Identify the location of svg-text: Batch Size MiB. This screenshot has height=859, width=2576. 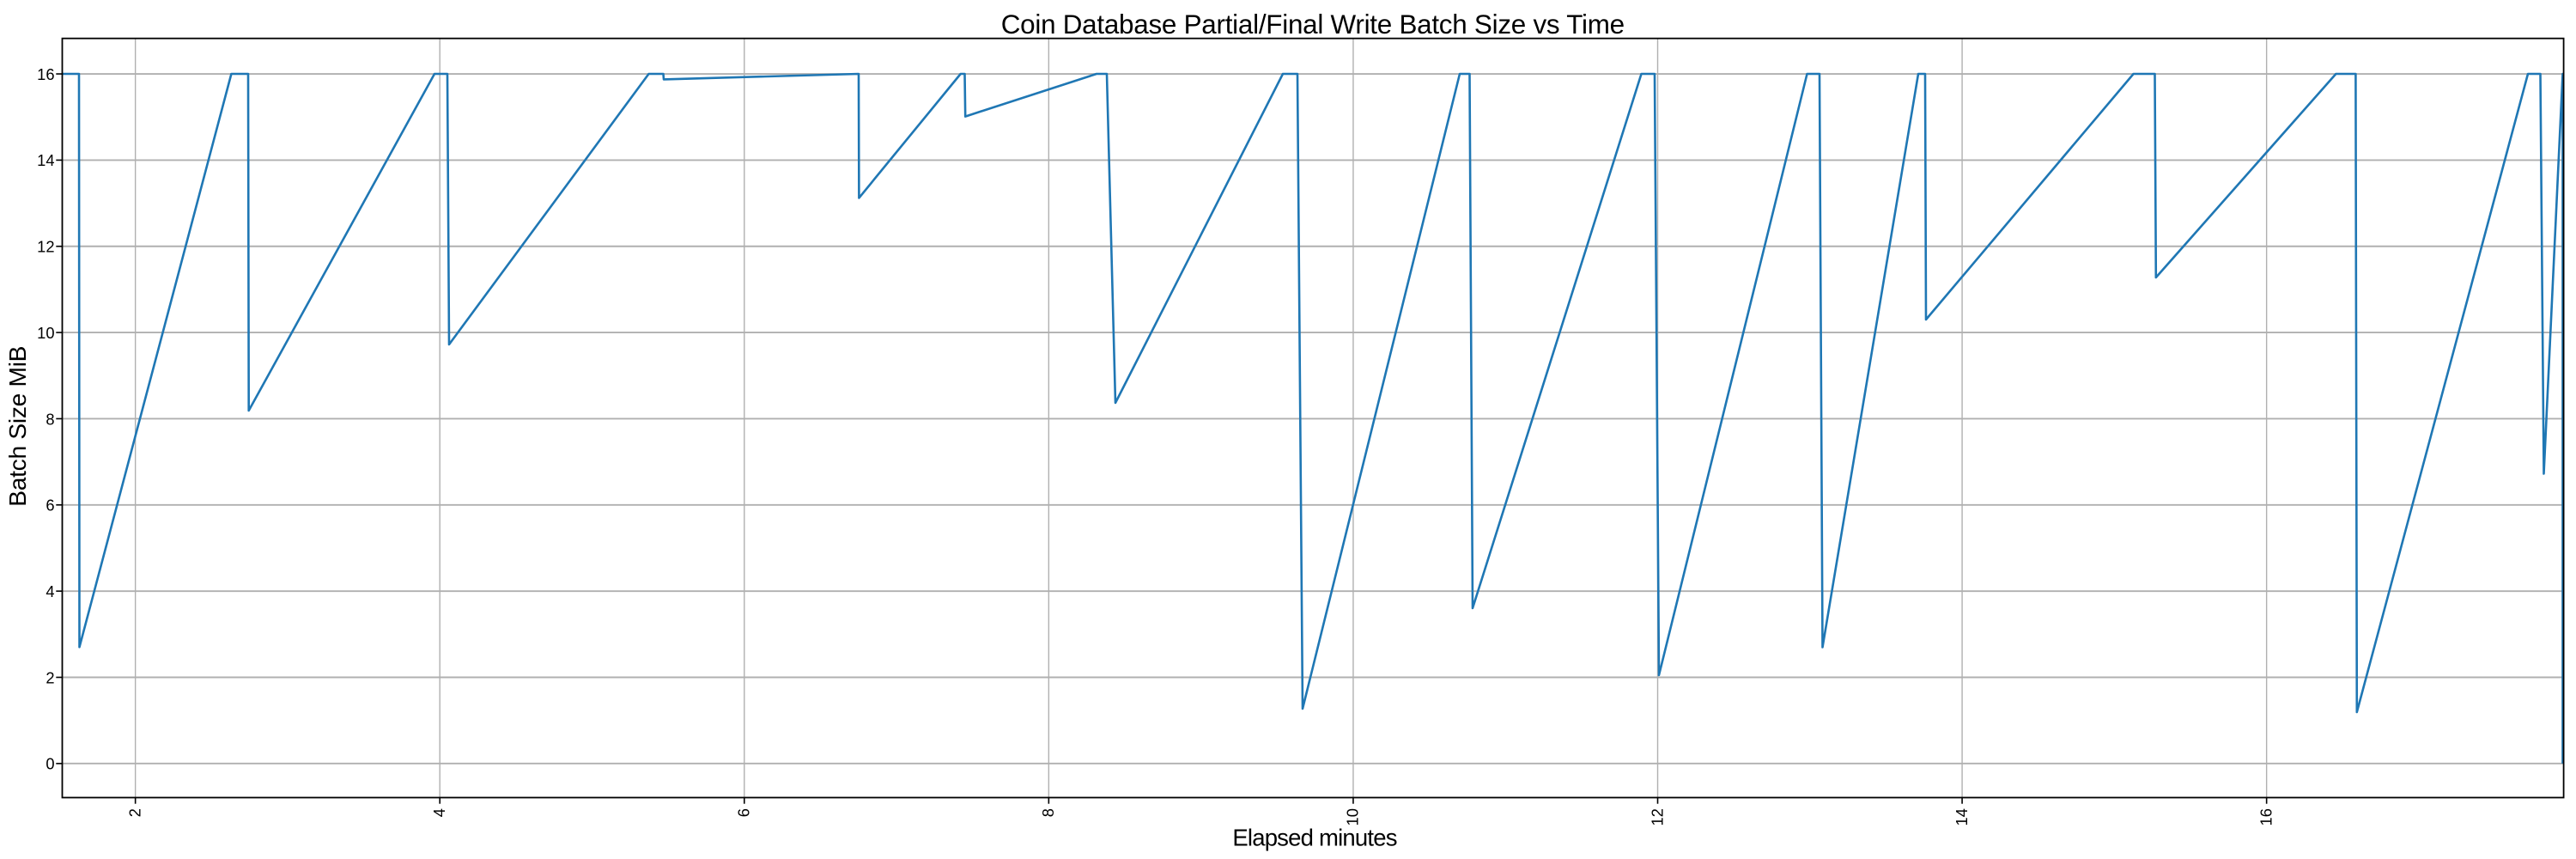
(17, 426).